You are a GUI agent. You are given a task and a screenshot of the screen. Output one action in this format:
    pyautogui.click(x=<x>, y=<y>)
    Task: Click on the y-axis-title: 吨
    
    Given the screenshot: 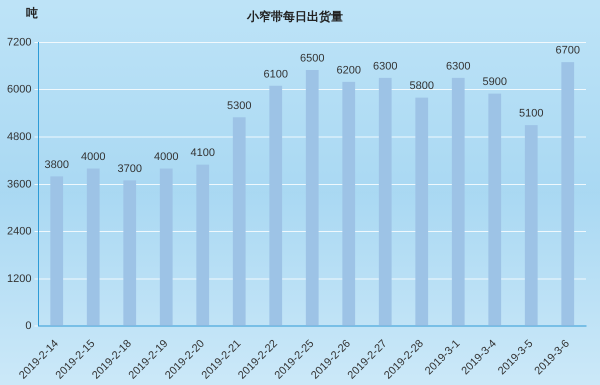 What is the action you would take?
    pyautogui.click(x=32, y=13)
    